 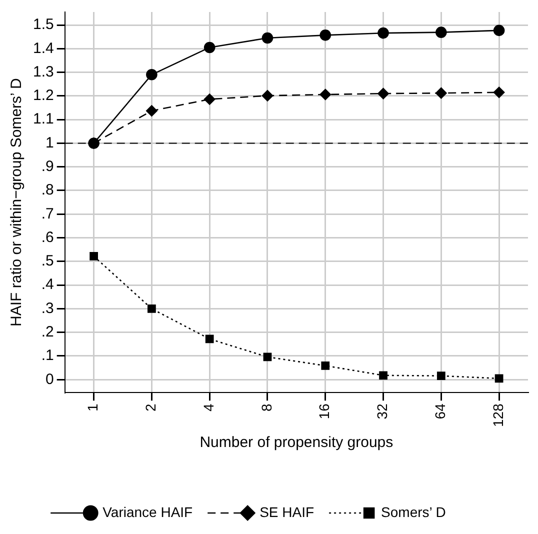 I want to click on y-tick-label: 0, so click(x=50, y=379).